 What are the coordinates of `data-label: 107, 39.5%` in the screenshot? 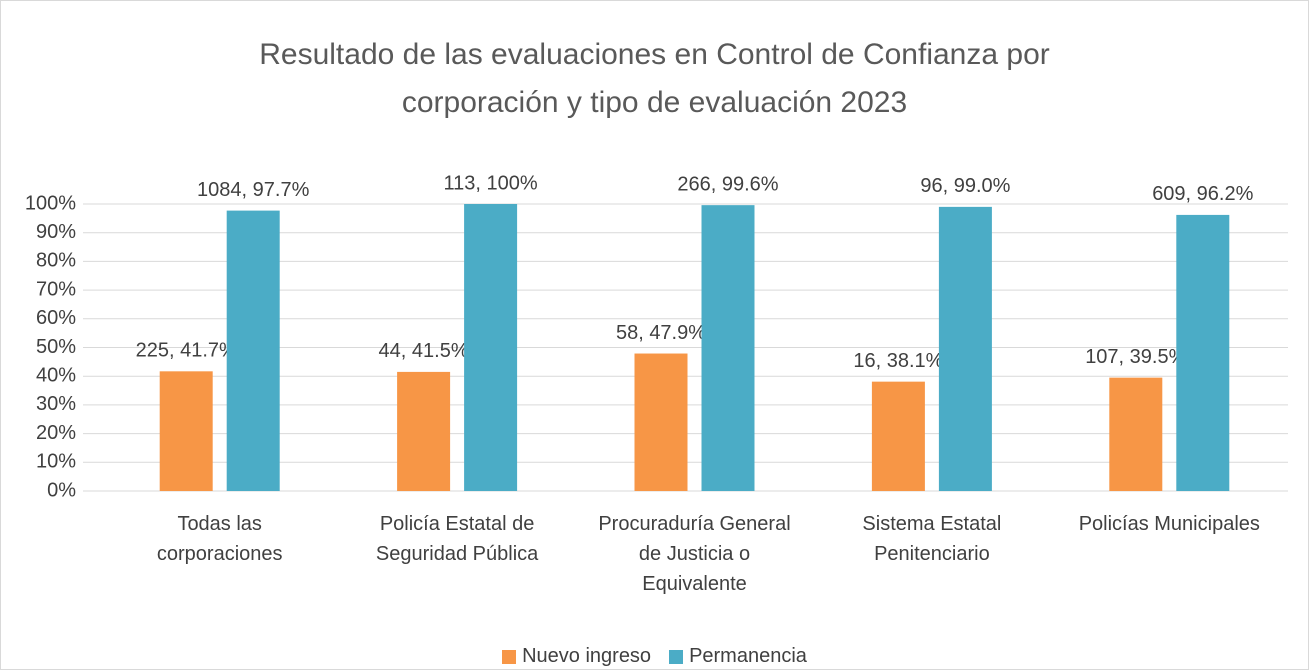 It's located at (1135, 357).